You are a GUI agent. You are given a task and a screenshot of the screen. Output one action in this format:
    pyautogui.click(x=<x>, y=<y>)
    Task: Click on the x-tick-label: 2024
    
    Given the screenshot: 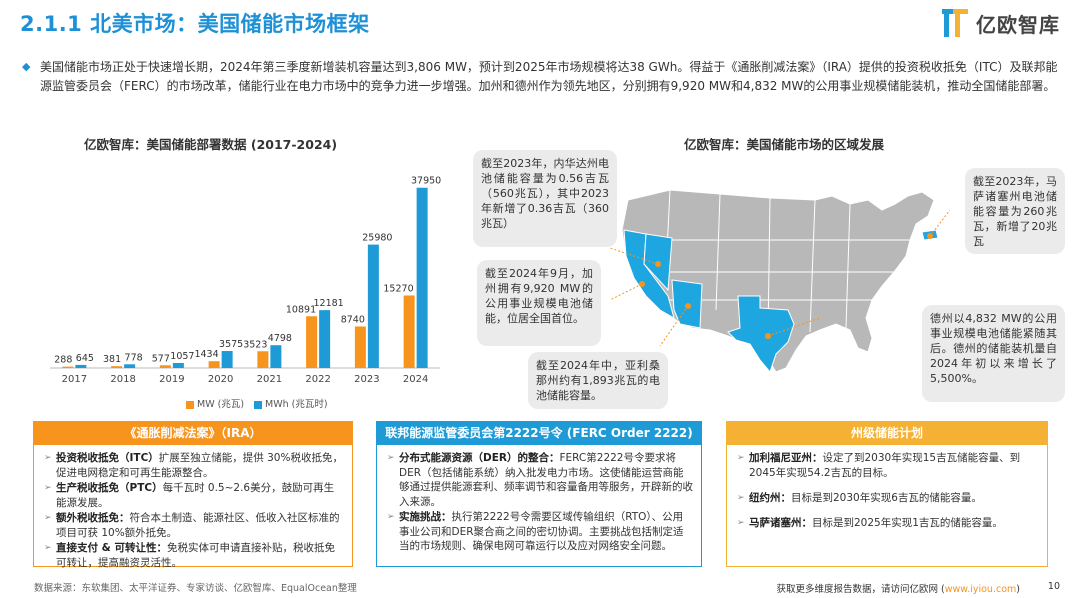 What is the action you would take?
    pyautogui.click(x=415, y=379)
    